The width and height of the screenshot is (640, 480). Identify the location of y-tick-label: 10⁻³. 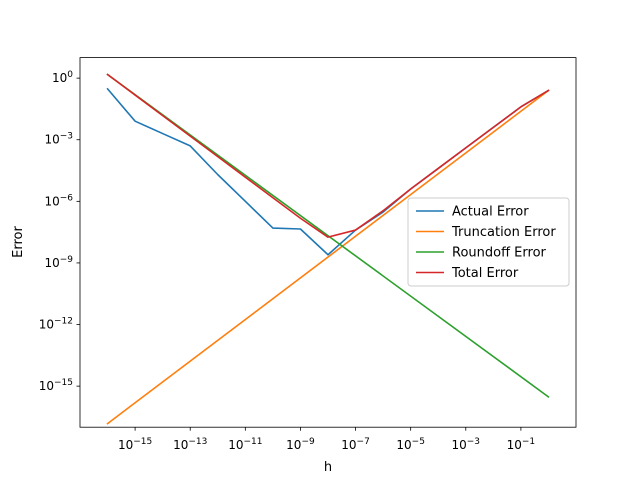
(58, 139).